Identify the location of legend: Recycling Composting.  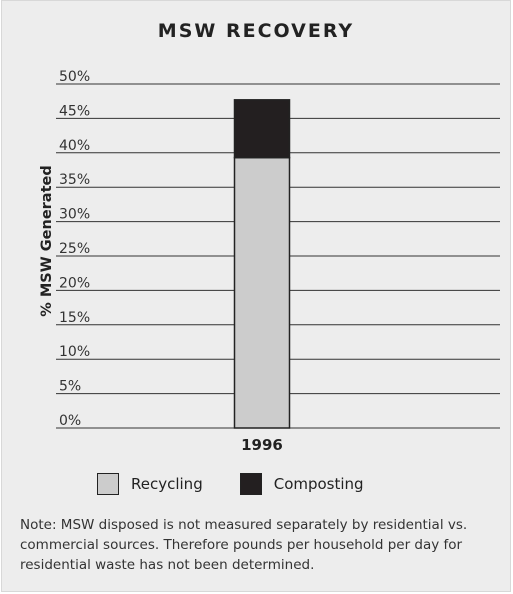
(230, 484).